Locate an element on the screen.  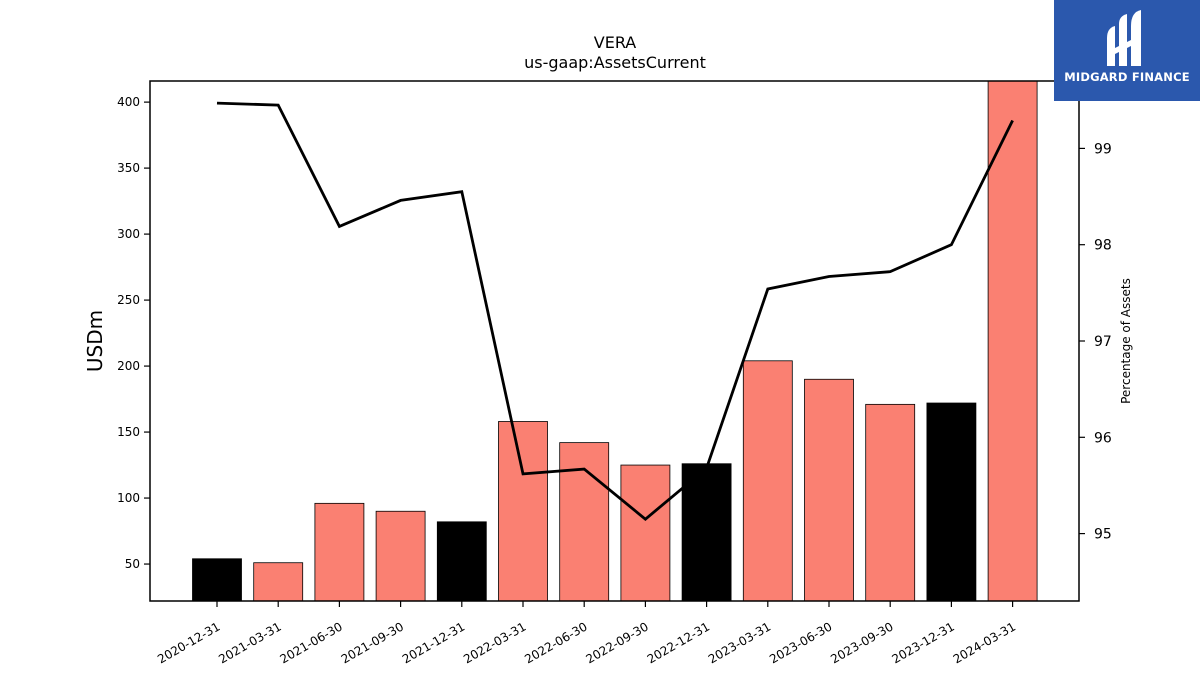
y2-tick-label: 95 is located at coordinates (1103, 535).